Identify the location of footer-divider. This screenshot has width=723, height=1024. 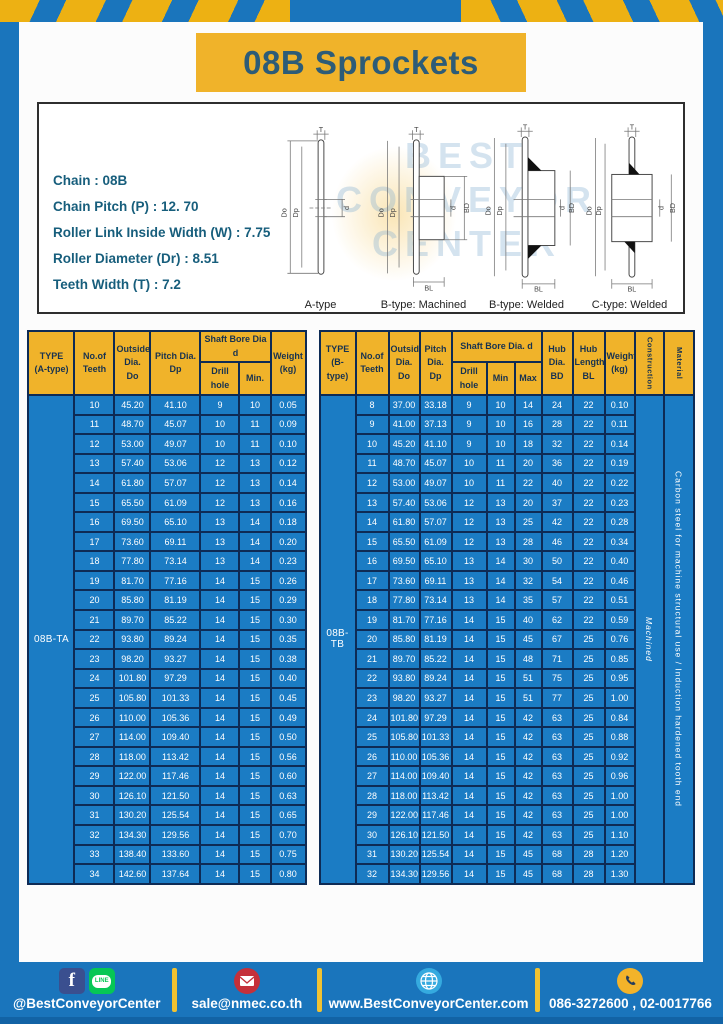
(537, 989).